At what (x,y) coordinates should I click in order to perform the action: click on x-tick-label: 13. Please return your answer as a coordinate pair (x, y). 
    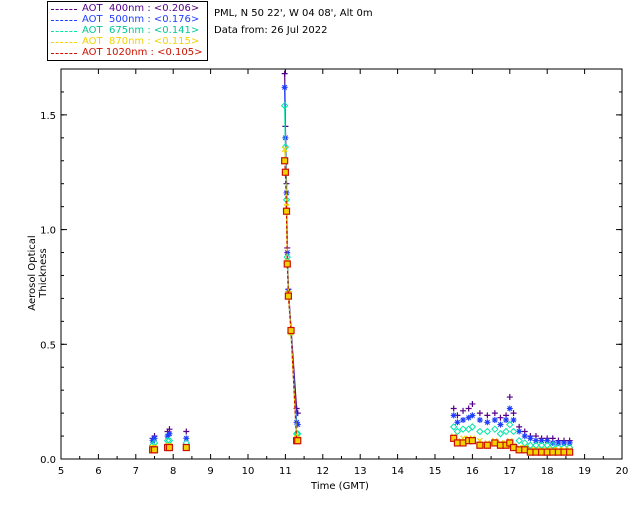
    Looking at the image, I should click on (360, 471).